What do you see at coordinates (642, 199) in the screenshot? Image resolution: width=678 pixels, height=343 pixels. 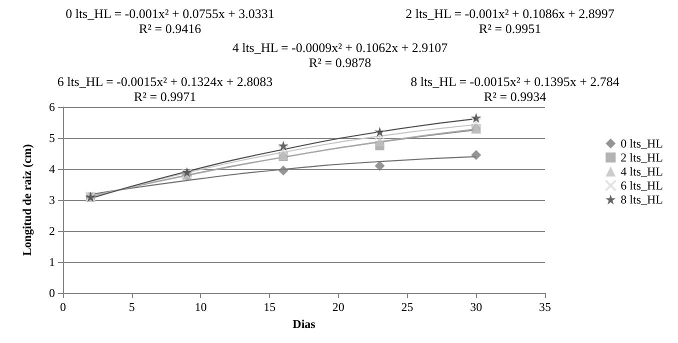 I see `legend-label: 8 lts_HL` at bounding box center [642, 199].